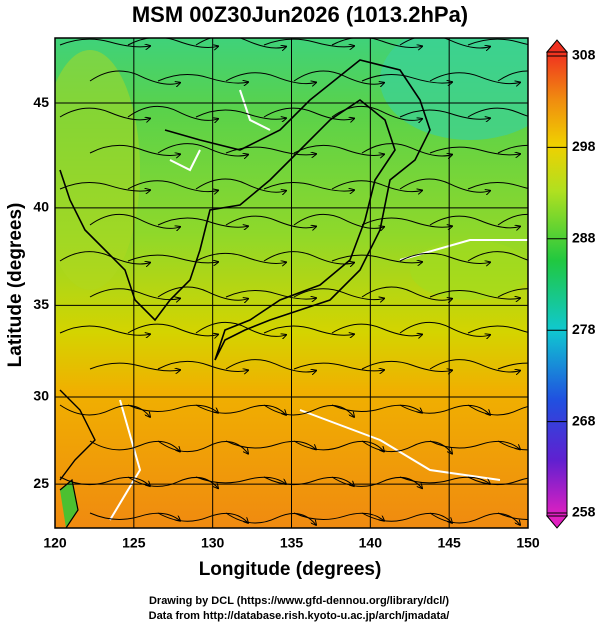 This screenshot has width=599, height=625. Describe the element at coordinates (15, 285) in the screenshot. I see `y-axis-label: Latitude (degrees)` at that location.